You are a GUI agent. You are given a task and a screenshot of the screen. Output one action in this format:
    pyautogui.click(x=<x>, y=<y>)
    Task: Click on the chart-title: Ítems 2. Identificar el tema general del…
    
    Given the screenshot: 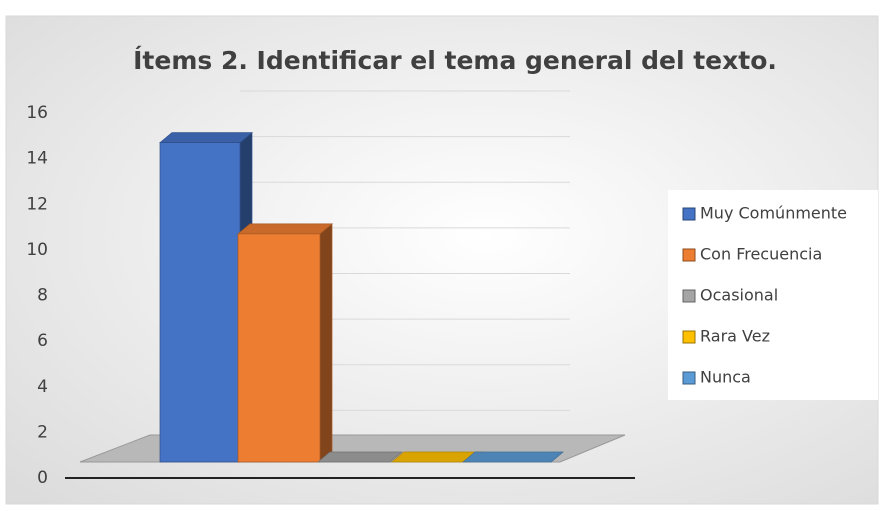 What is the action you would take?
    pyautogui.click(x=455, y=60)
    